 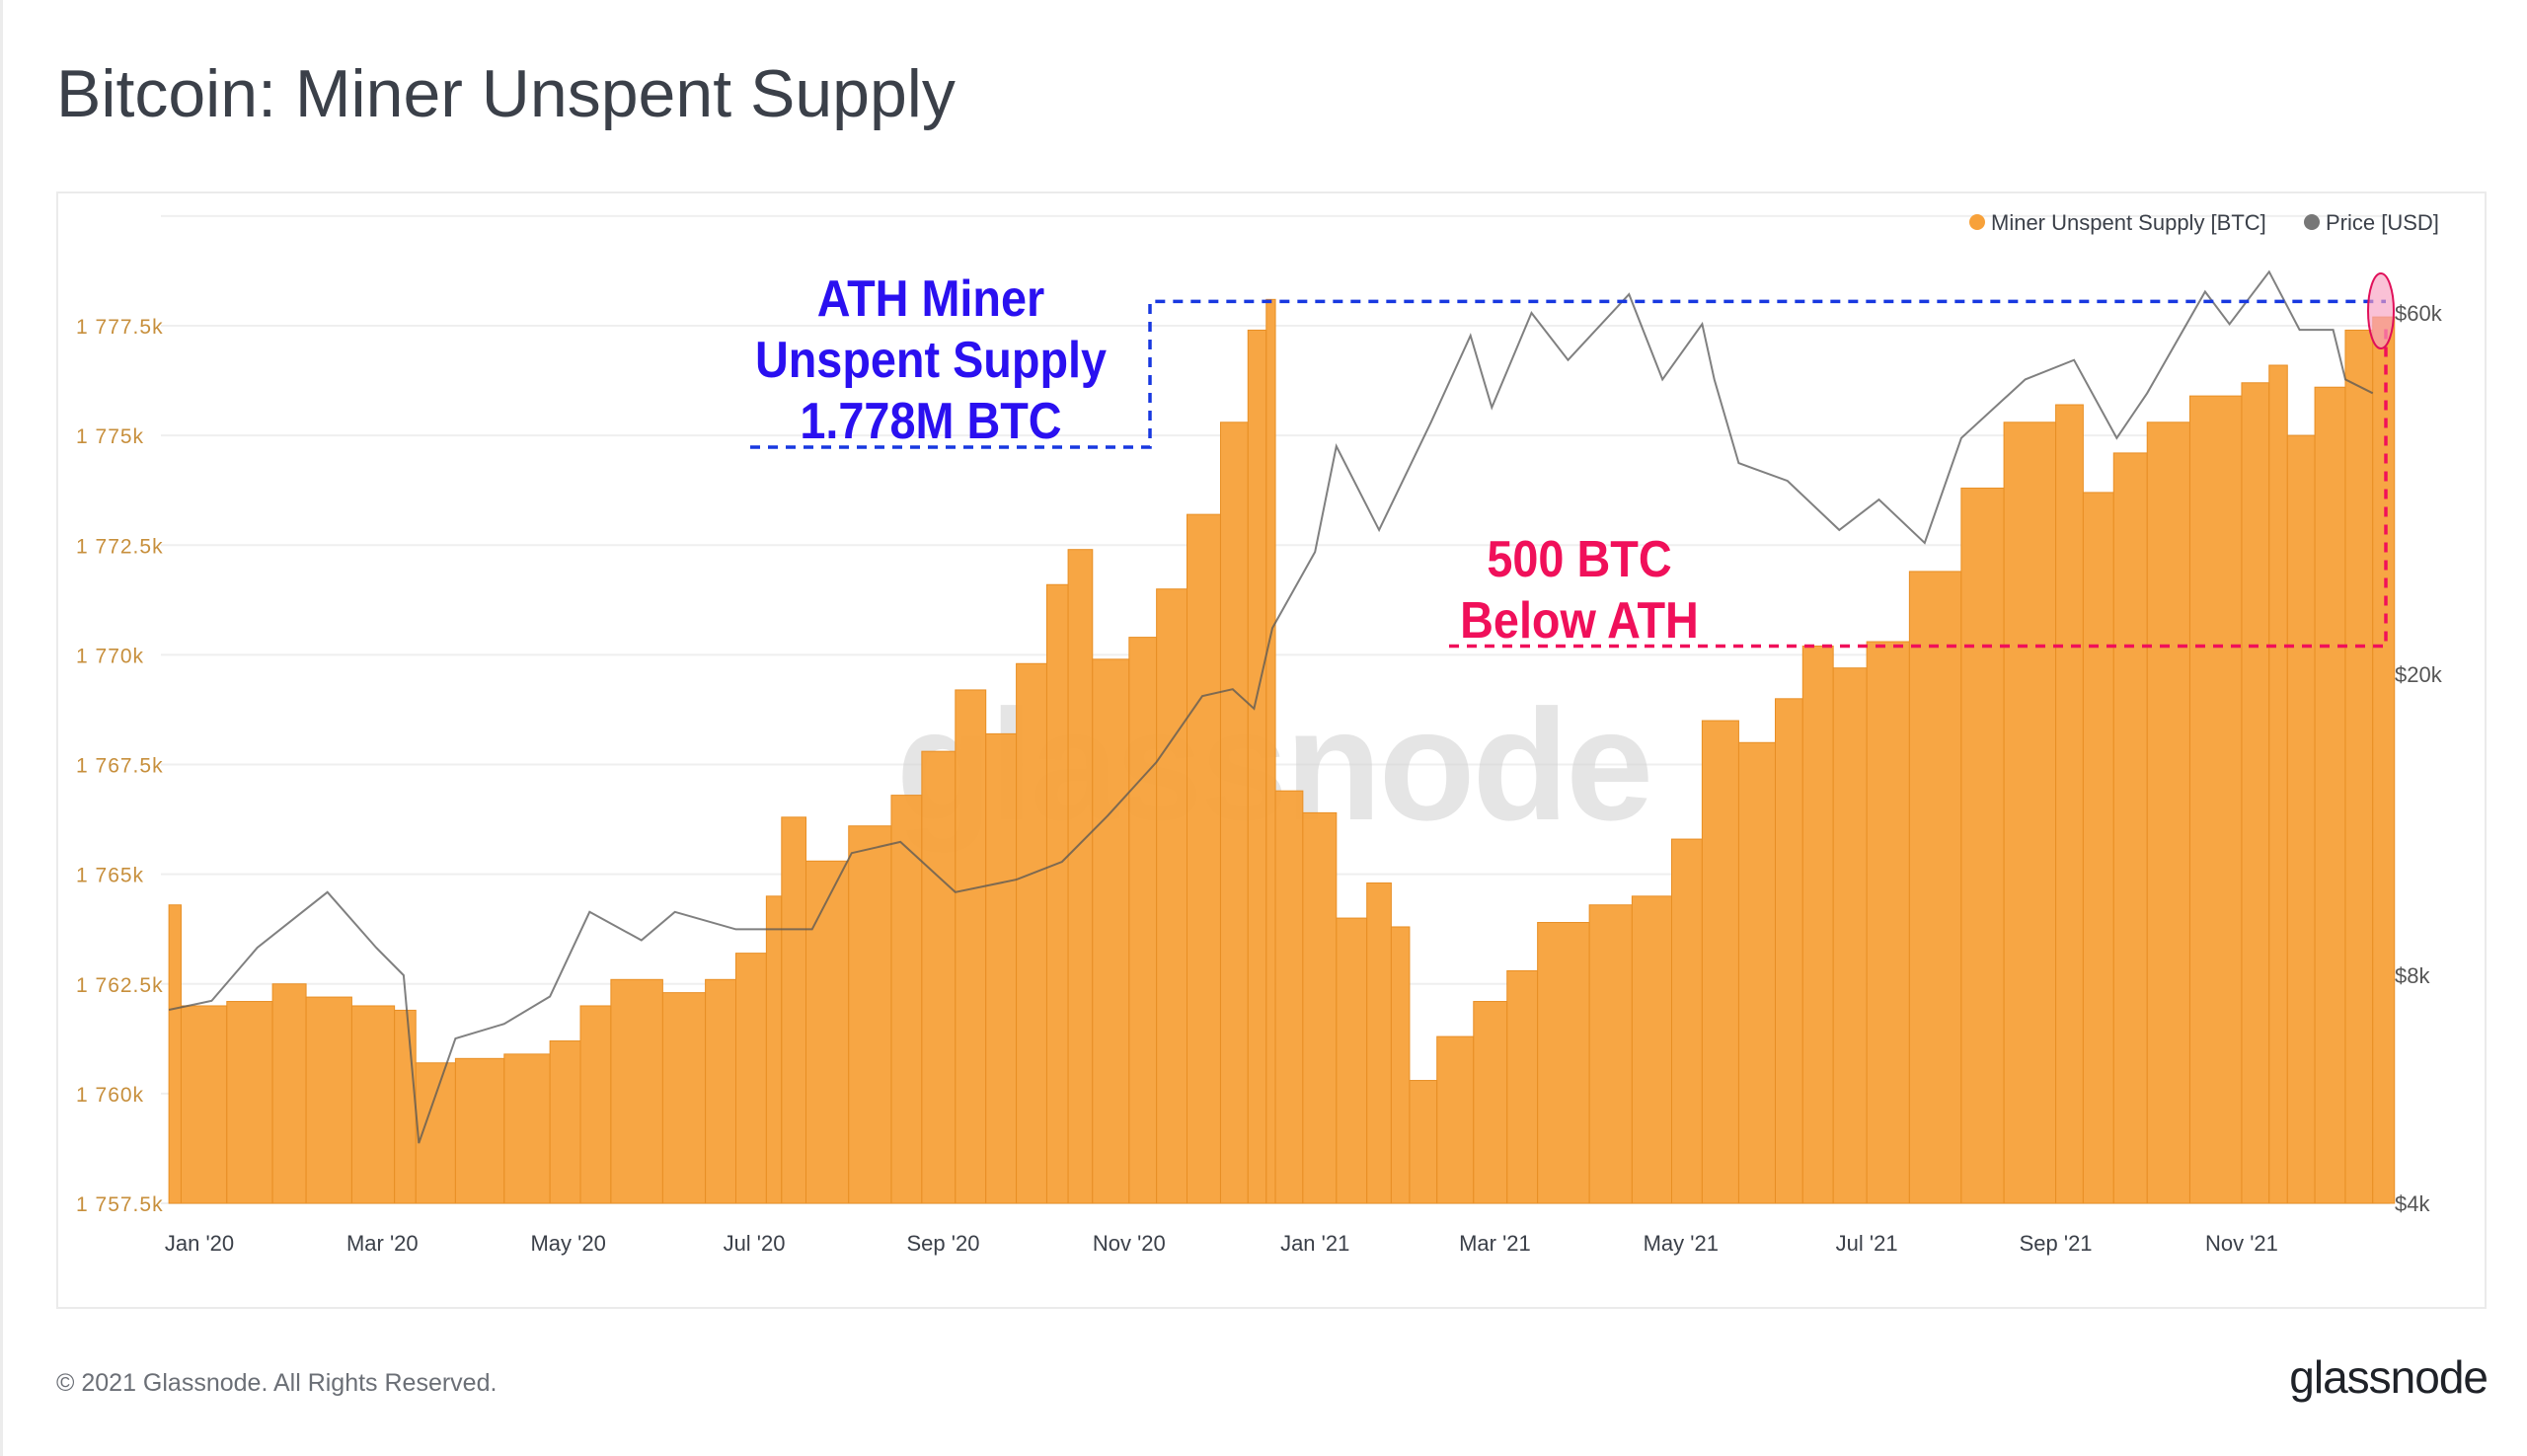 I want to click on y-right-tick-label: $60k, so click(x=2419, y=313).